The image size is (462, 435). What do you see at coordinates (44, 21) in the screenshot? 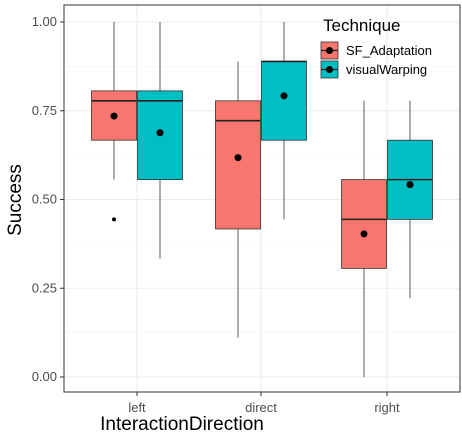
I see `y-tick-label: 1.00` at bounding box center [44, 21].